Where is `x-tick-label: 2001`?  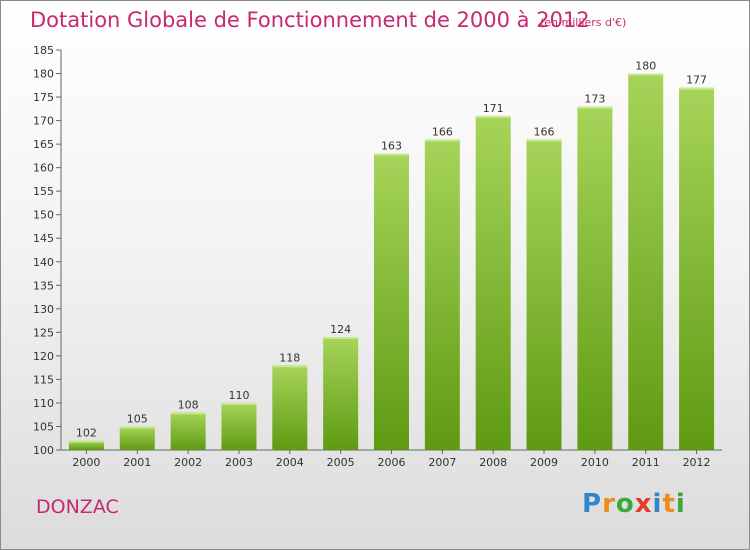
x-tick-label: 2001 is located at coordinates (137, 462).